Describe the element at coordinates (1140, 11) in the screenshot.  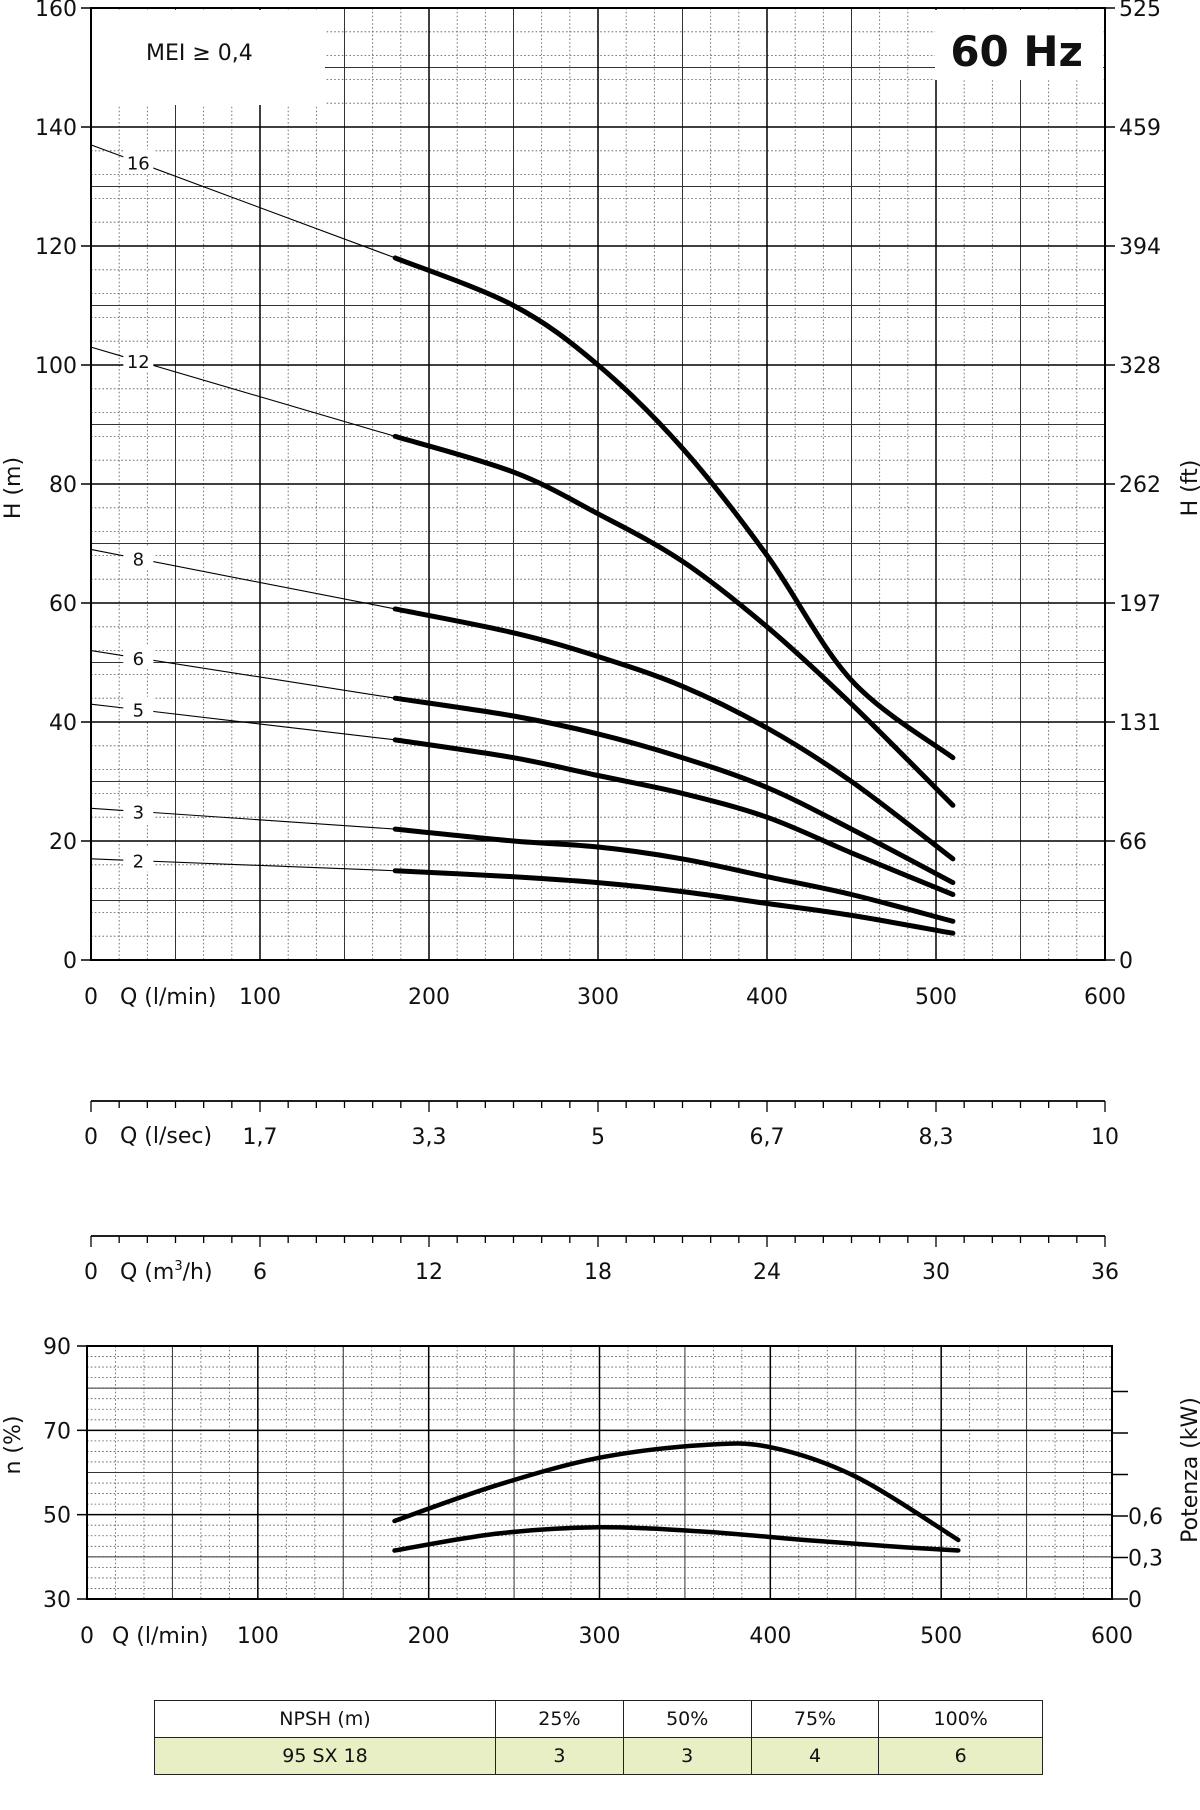
I see `y-tick-label-right: 525` at that location.